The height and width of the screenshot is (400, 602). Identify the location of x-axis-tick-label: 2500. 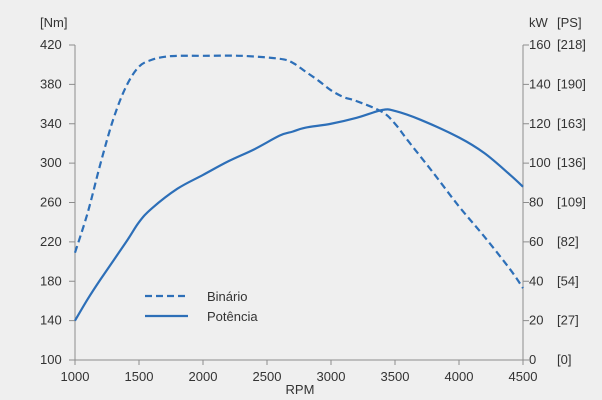
(267, 376).